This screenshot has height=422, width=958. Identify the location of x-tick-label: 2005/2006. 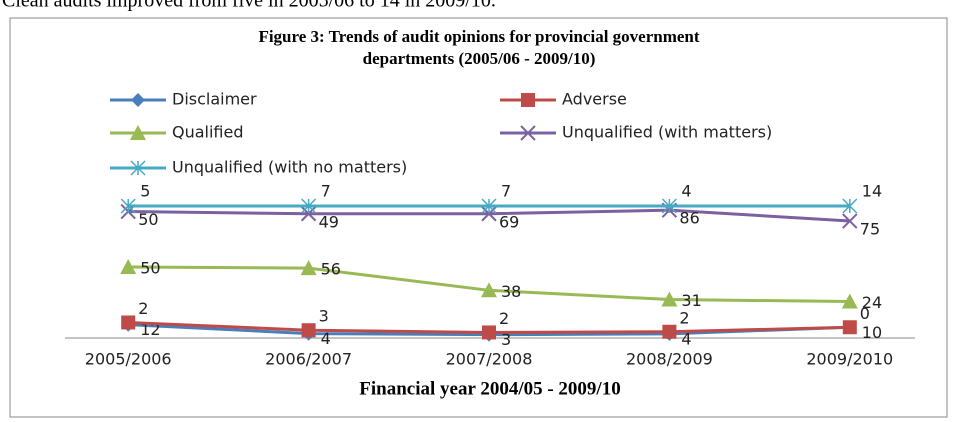
(128, 359).